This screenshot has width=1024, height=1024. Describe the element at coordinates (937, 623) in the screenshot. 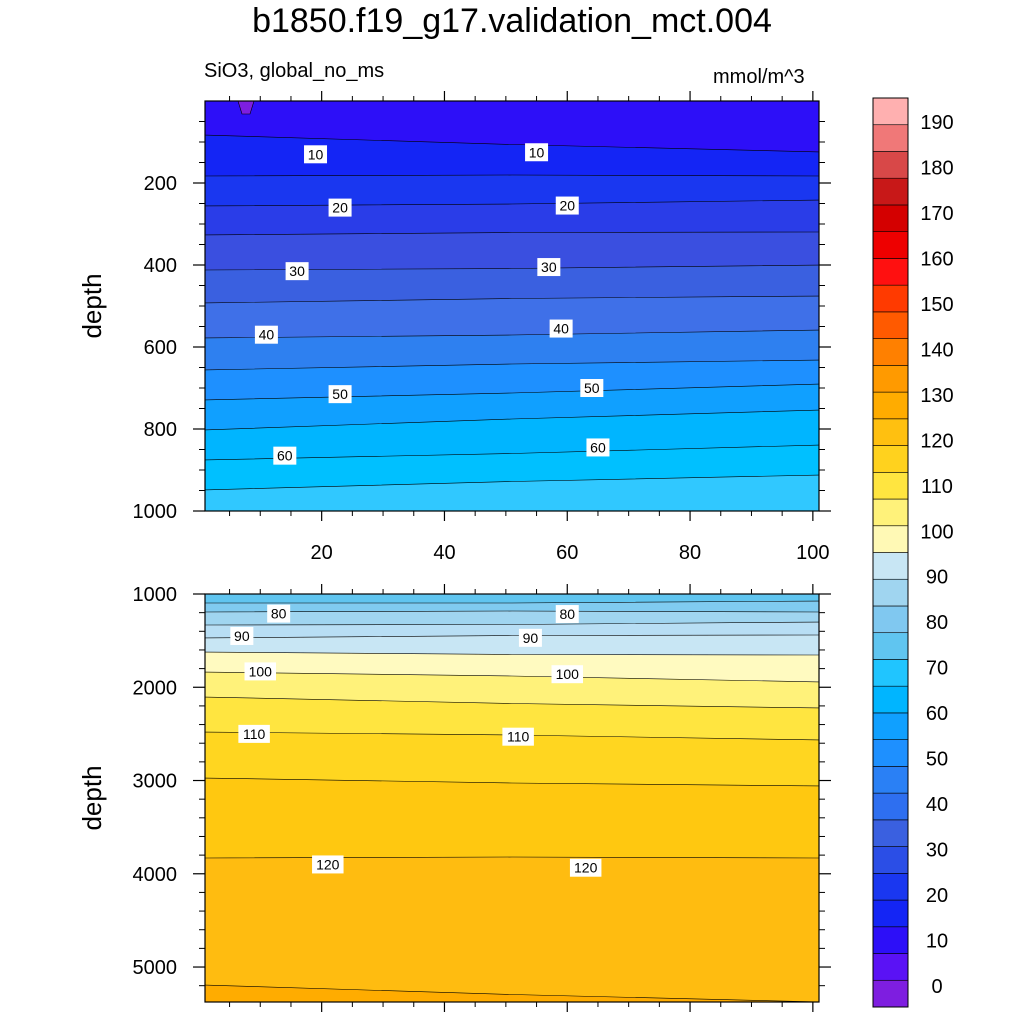

I see `colorbar-label: 80` at that location.